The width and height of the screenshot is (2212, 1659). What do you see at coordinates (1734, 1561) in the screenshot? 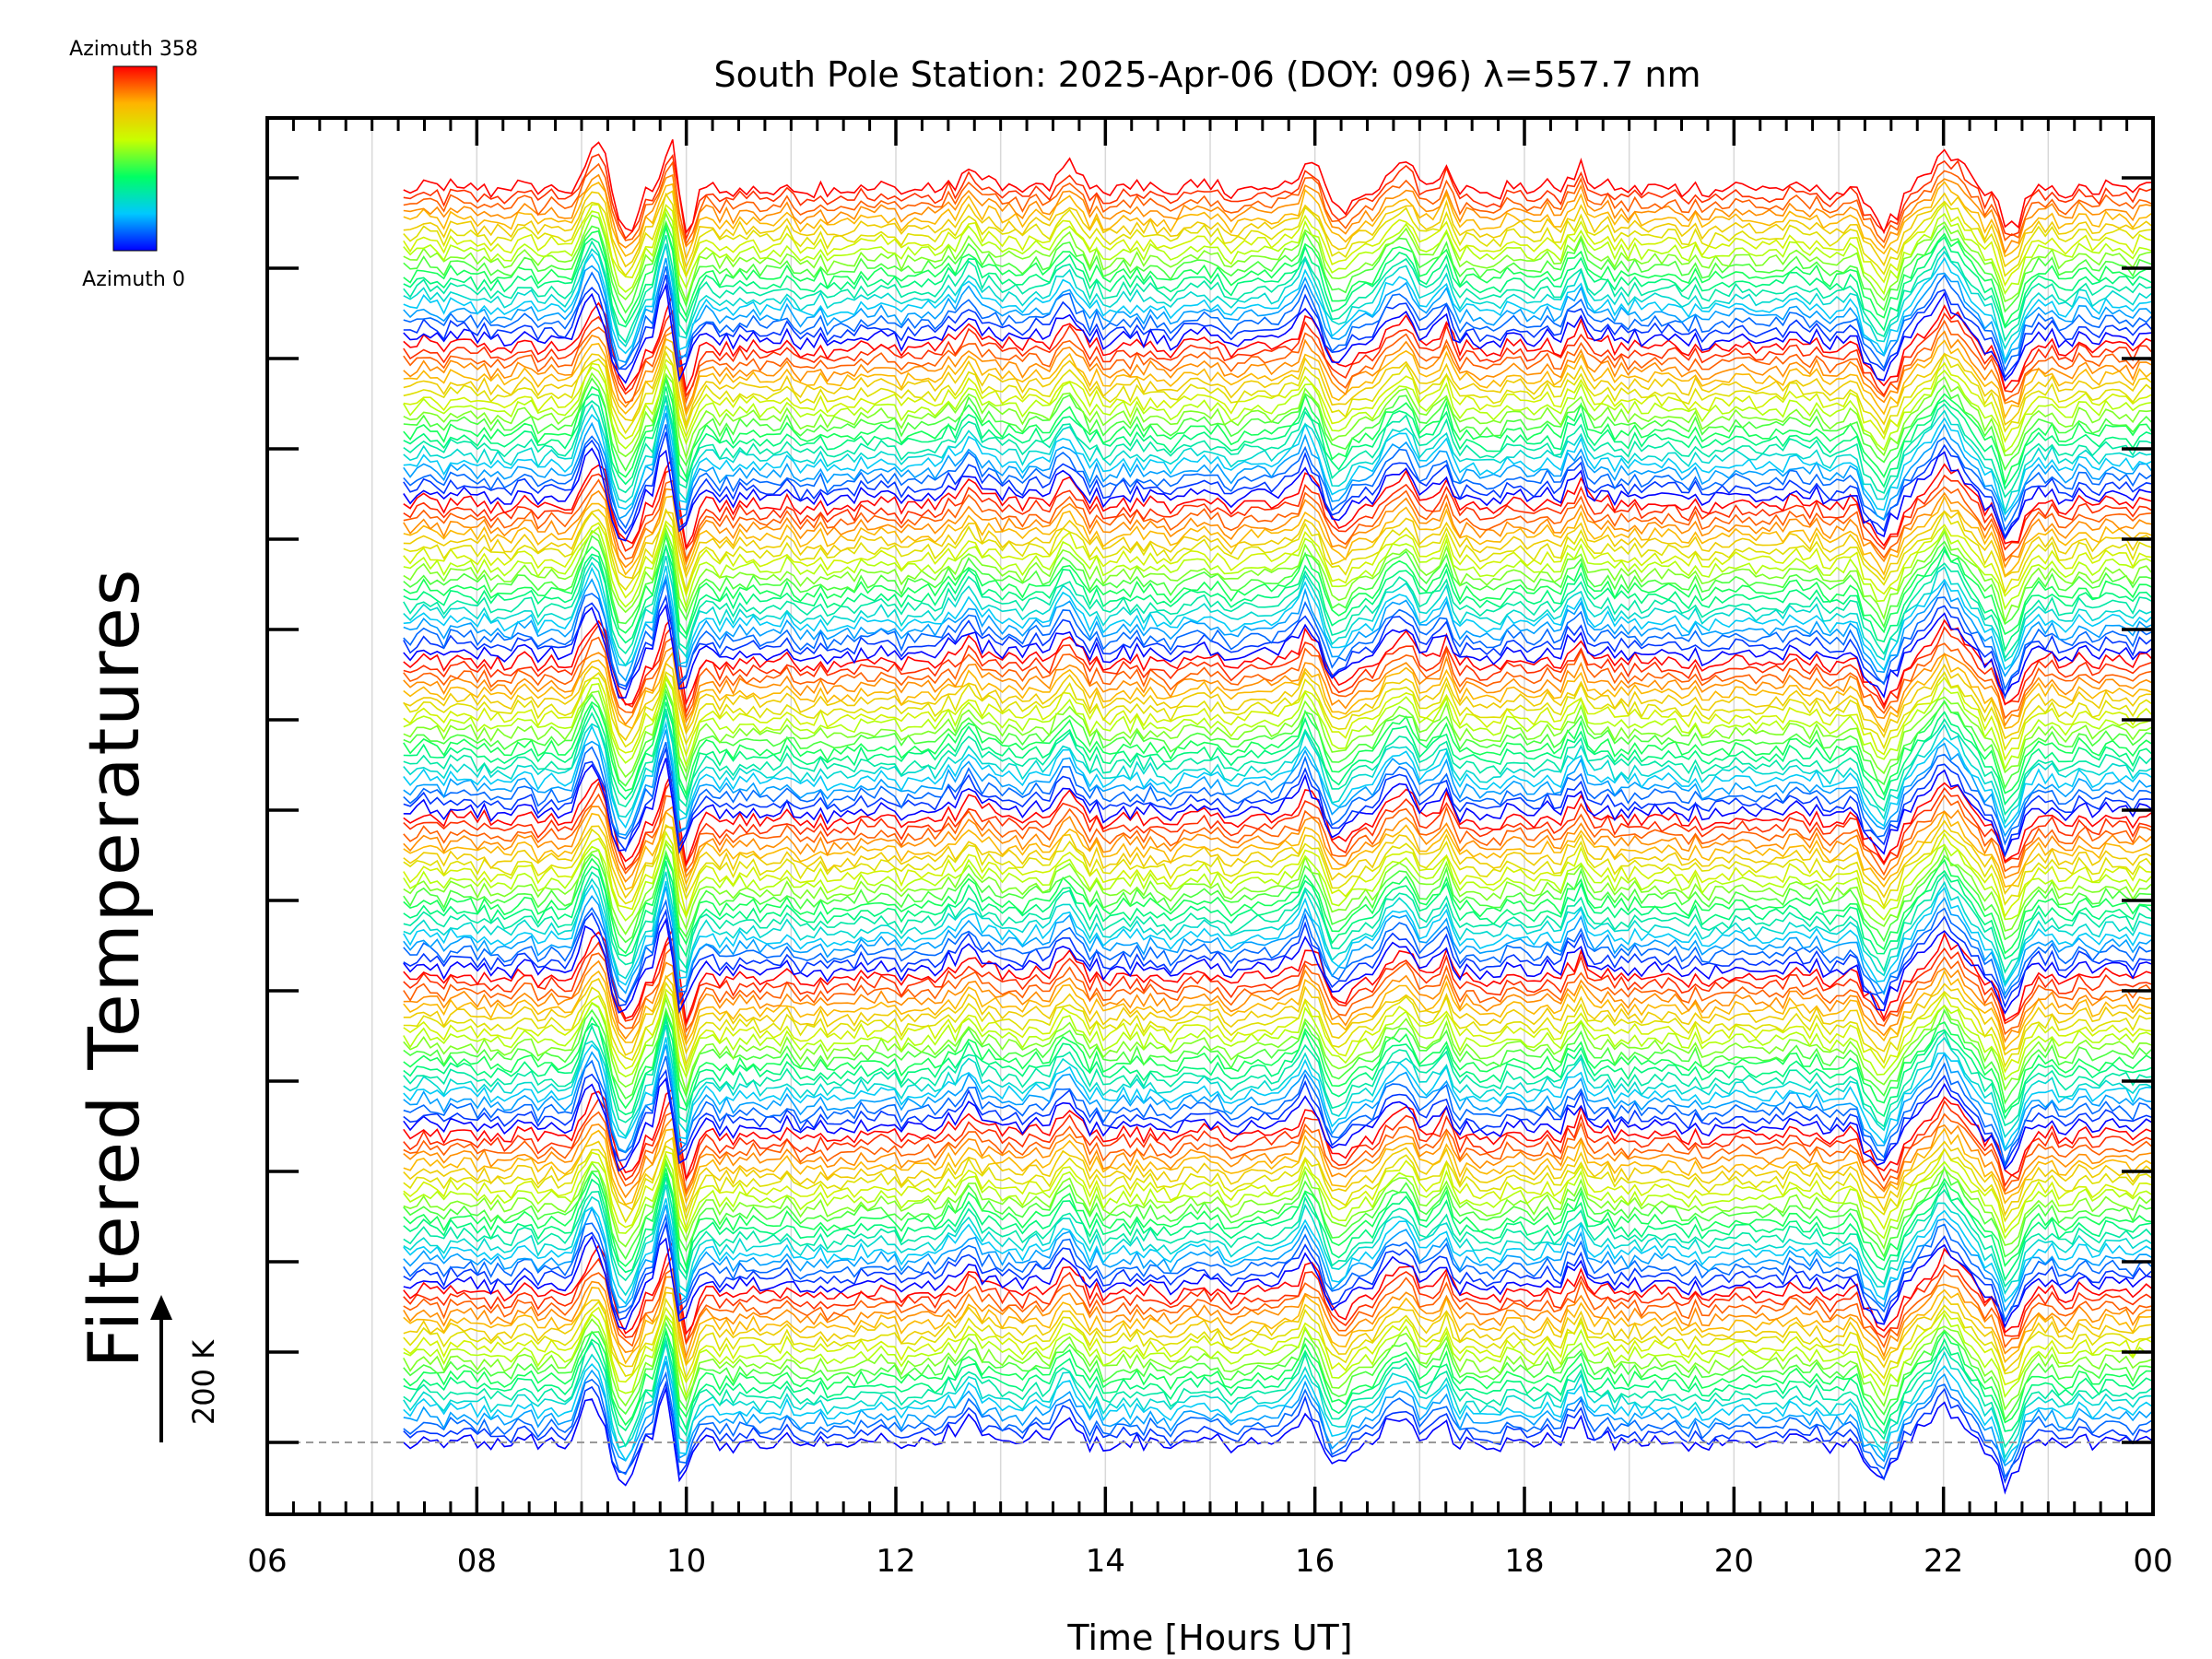
I see `x-tick-label-20: 20` at bounding box center [1734, 1561].